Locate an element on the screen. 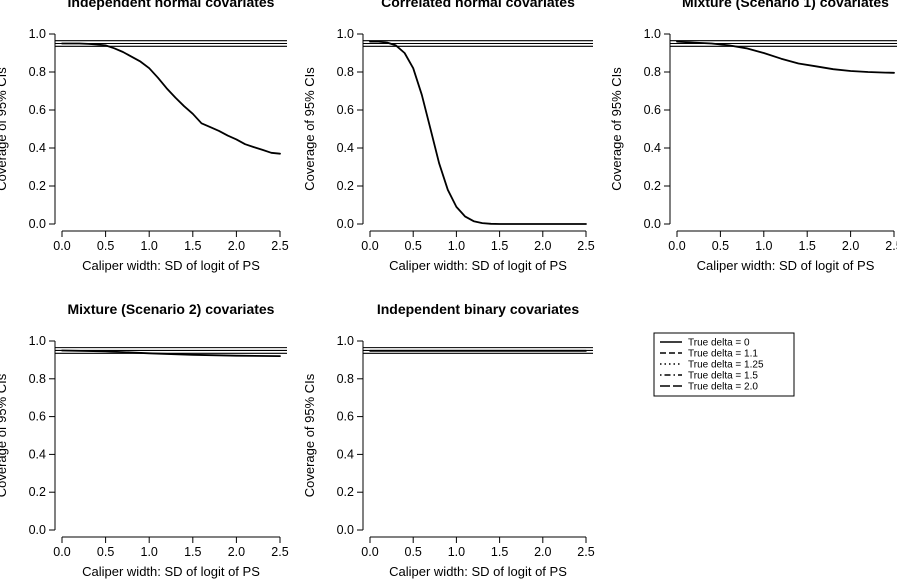 The width and height of the screenshot is (897, 587). panel-title: Independent binary covariates is located at coordinates (478, 309).